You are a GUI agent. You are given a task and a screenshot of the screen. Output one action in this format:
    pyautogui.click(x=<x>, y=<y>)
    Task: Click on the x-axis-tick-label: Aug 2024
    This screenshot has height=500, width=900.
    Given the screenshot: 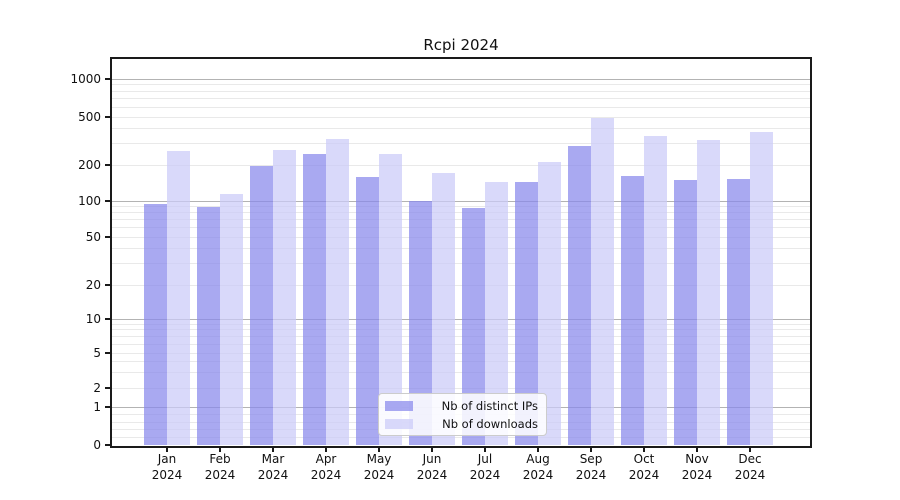 What is the action you would take?
    pyautogui.click(x=538, y=467)
    